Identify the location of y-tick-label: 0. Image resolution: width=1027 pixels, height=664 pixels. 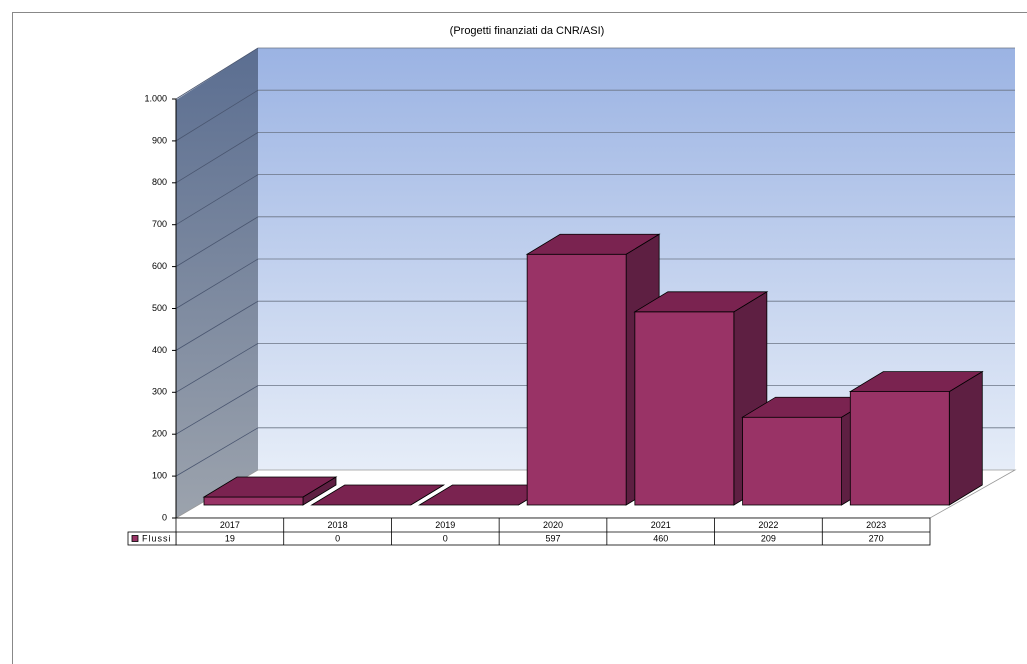
(164, 517).